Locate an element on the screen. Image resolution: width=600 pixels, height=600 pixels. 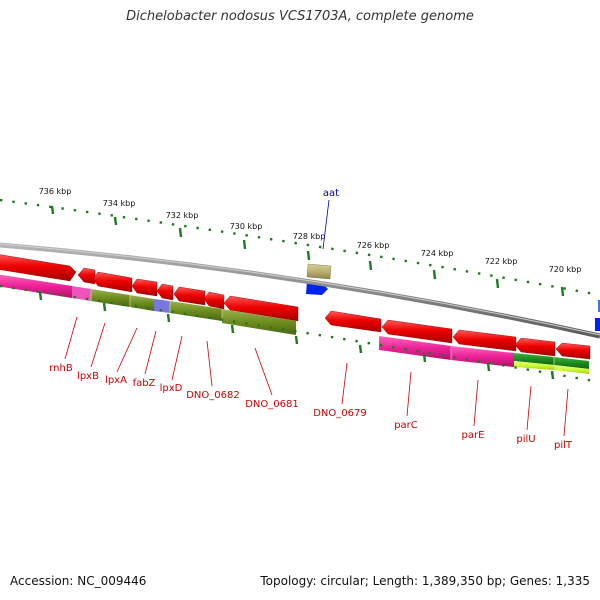
reverse-cds-track is located at coordinates (462, 335).